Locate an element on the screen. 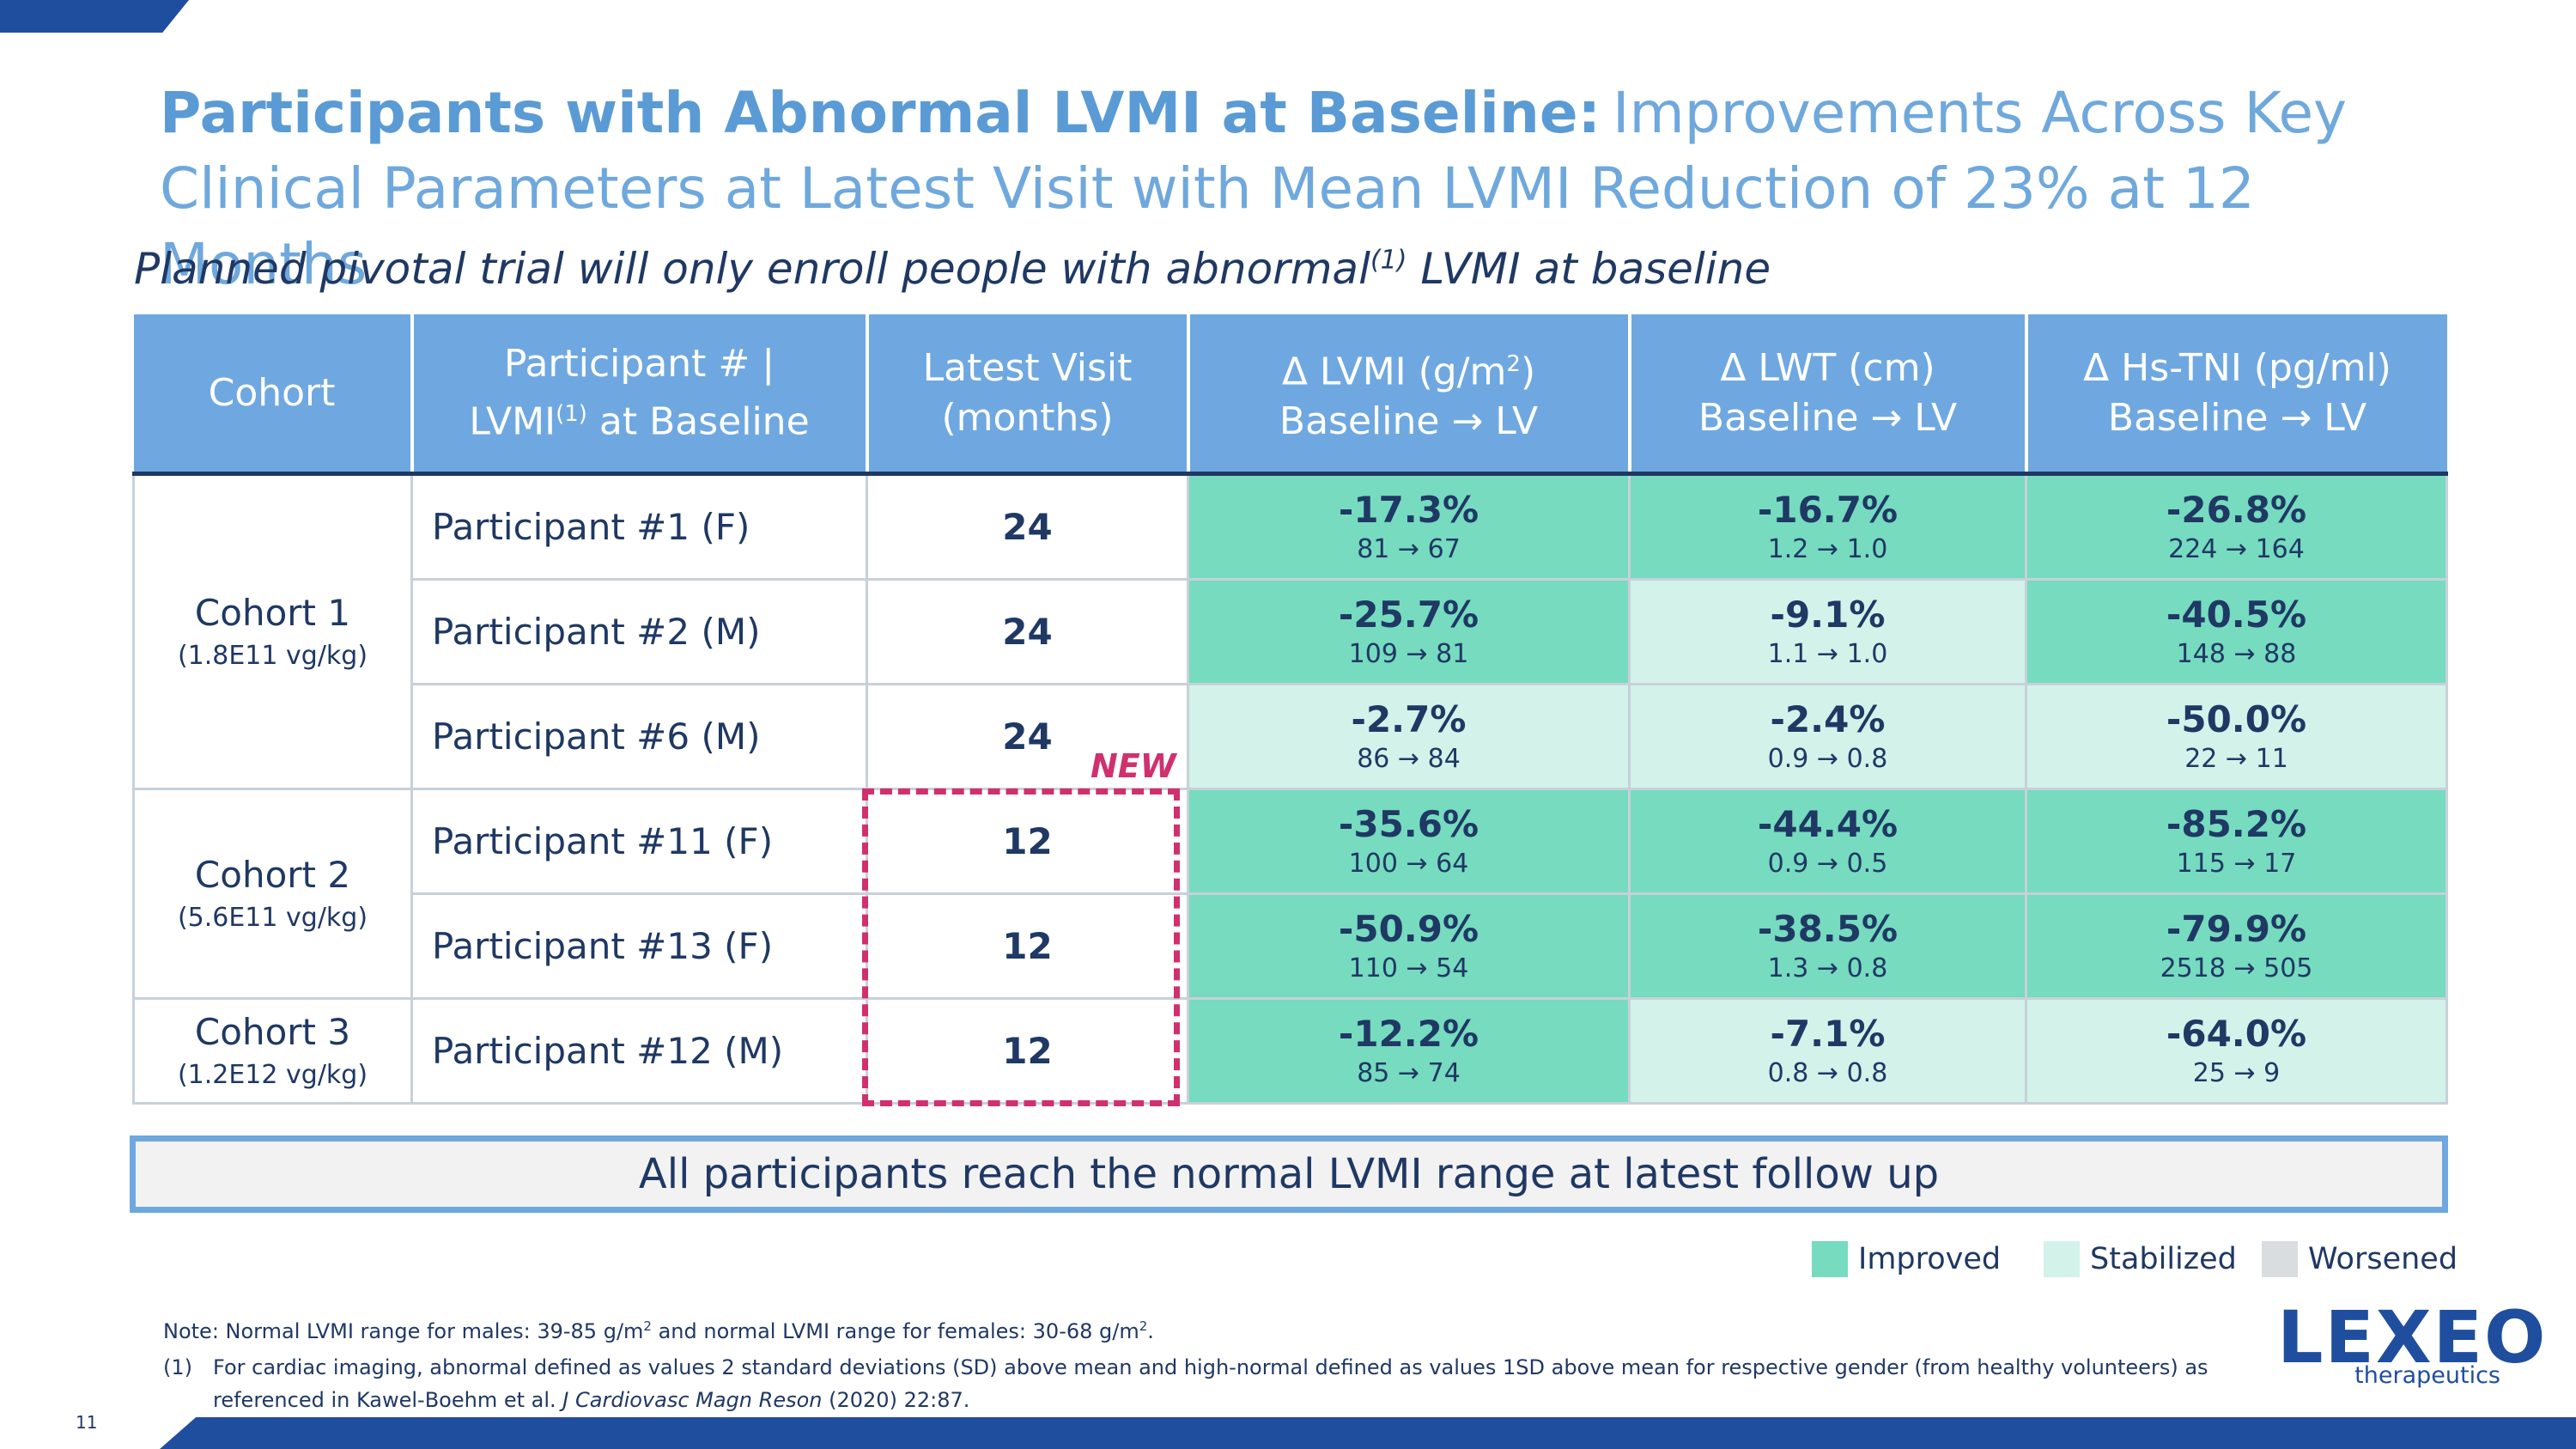  header-cohort: Cohort is located at coordinates (273, 395).